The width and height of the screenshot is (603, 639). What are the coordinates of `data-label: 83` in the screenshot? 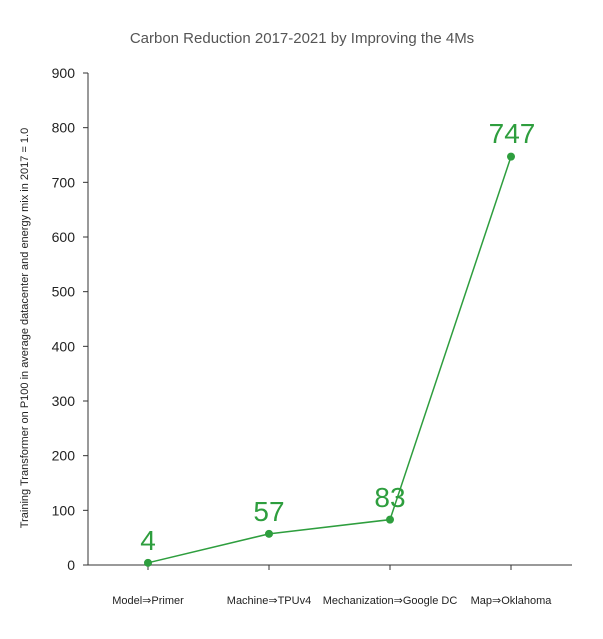 It's located at (389, 497).